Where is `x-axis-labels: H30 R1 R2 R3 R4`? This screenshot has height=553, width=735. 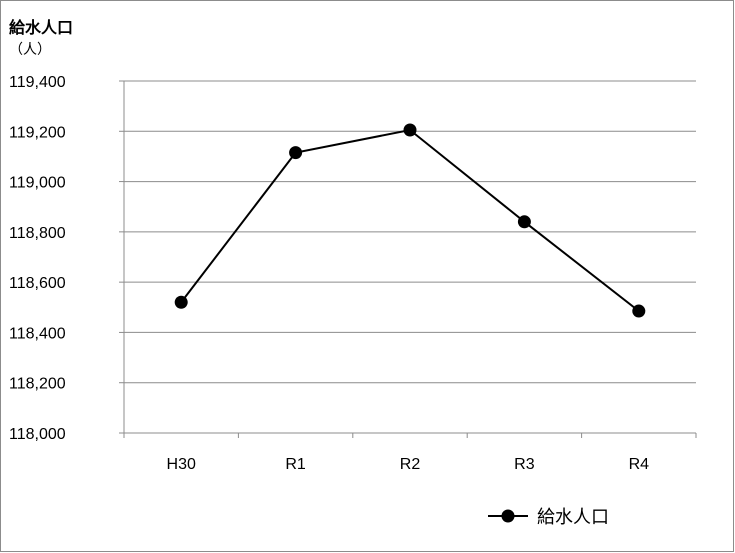
x-axis-labels: H30 R1 R2 R3 R4 is located at coordinates (408, 464).